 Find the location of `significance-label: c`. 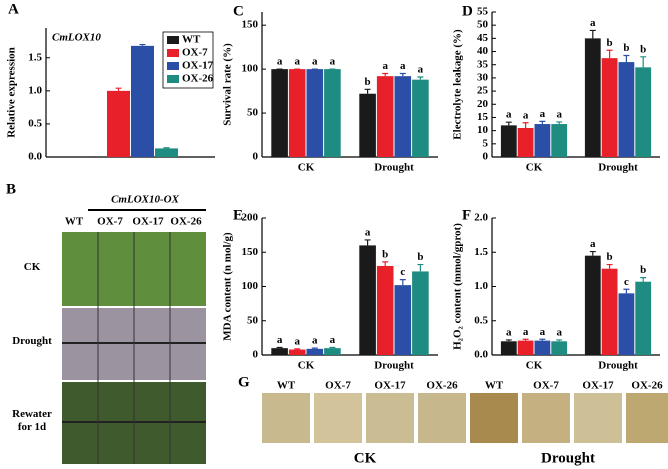

significance-label: c is located at coordinates (402, 272).